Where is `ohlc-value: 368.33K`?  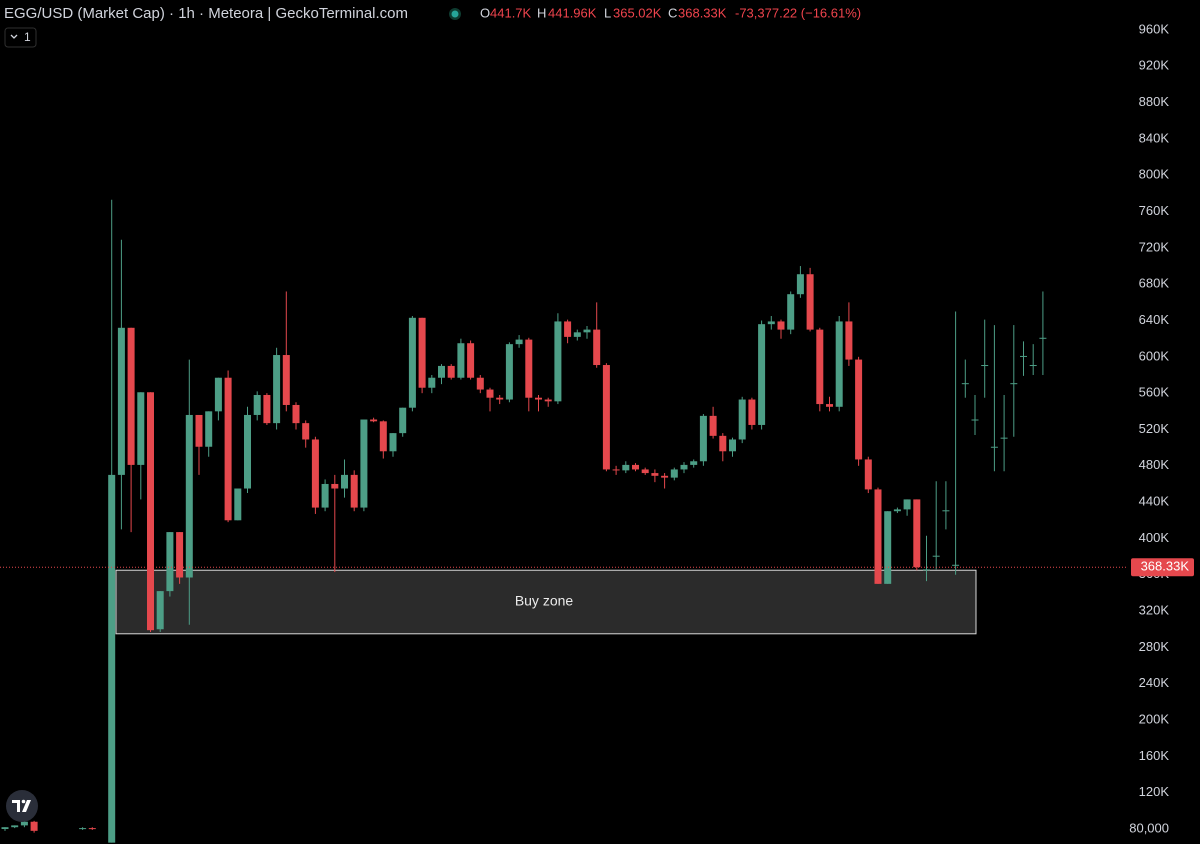 ohlc-value: 368.33K is located at coordinates (702, 12).